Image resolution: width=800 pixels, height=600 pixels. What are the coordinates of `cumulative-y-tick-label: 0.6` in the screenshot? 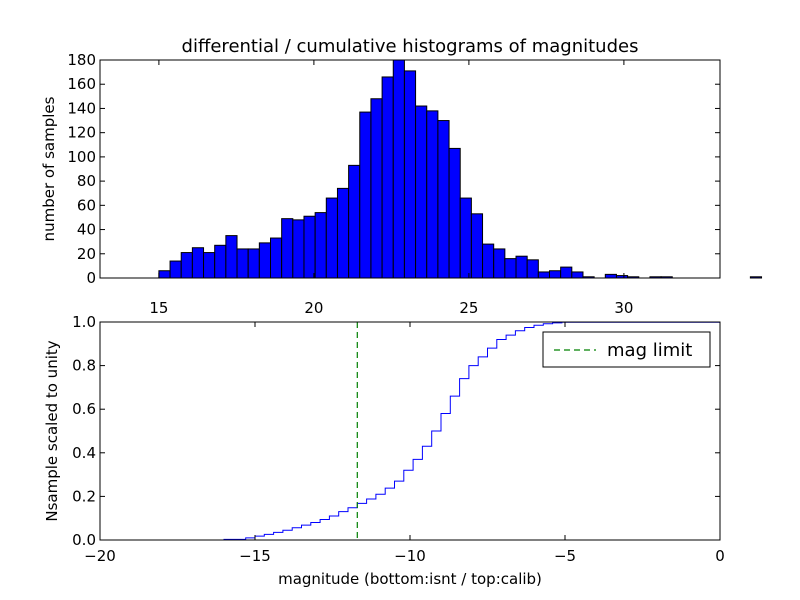 It's located at (84, 409).